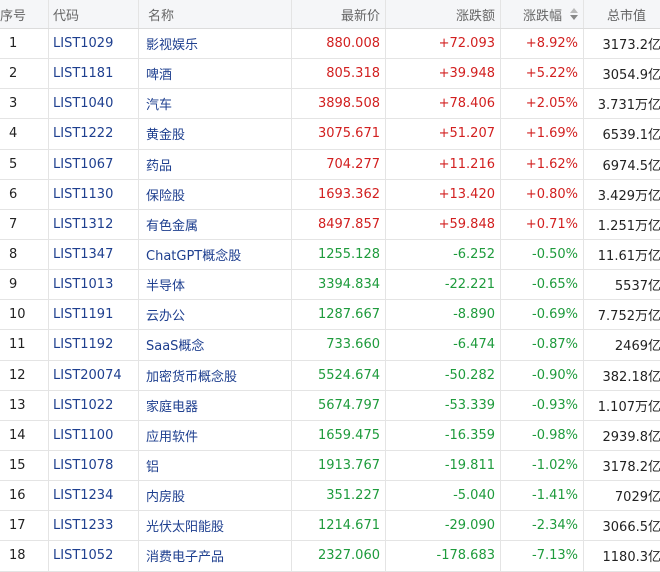 This screenshot has height=572, width=660. What do you see at coordinates (631, 468) in the screenshot?
I see `row-cap: 3178.2亿` at bounding box center [631, 468].